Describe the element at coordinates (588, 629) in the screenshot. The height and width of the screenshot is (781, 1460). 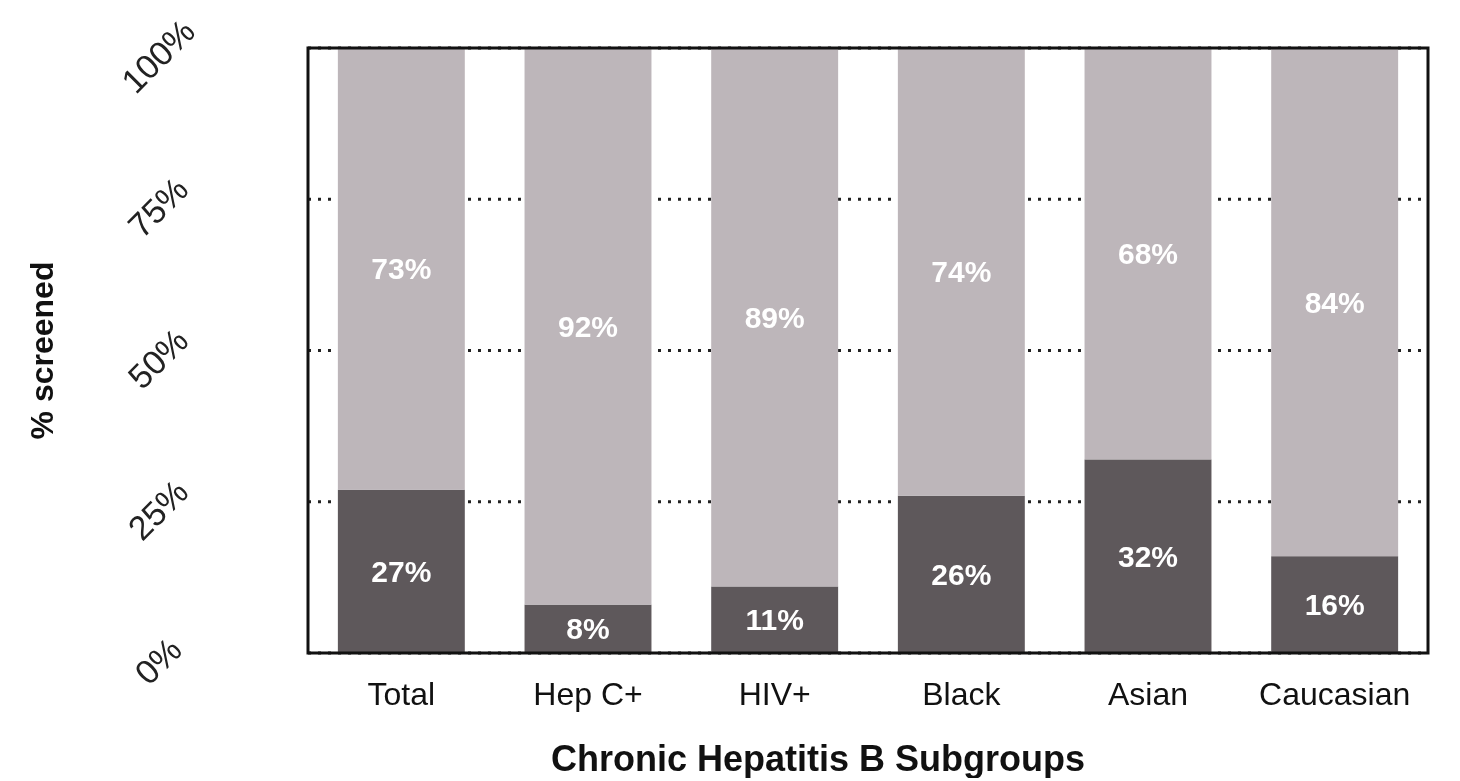
I see `data-label: 8%` at that location.